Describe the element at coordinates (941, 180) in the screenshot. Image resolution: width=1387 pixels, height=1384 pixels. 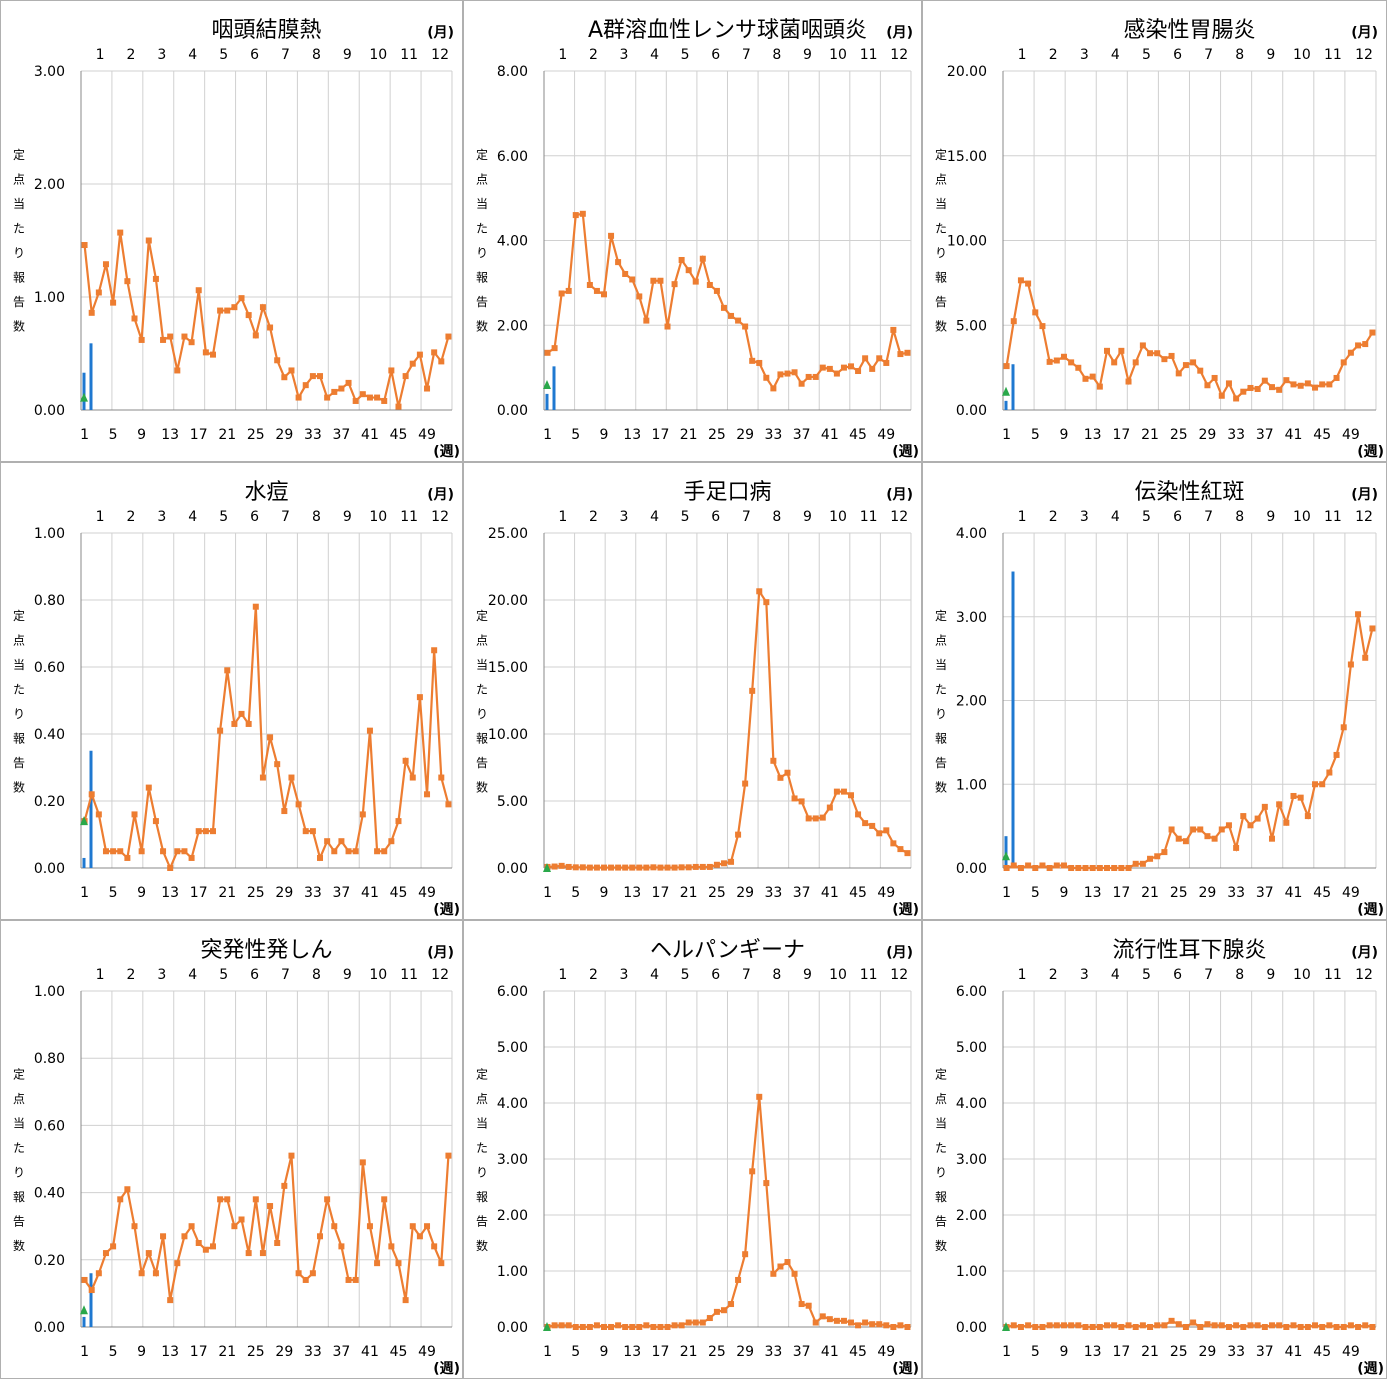
I see `y-axis-label-char: 点` at that location.